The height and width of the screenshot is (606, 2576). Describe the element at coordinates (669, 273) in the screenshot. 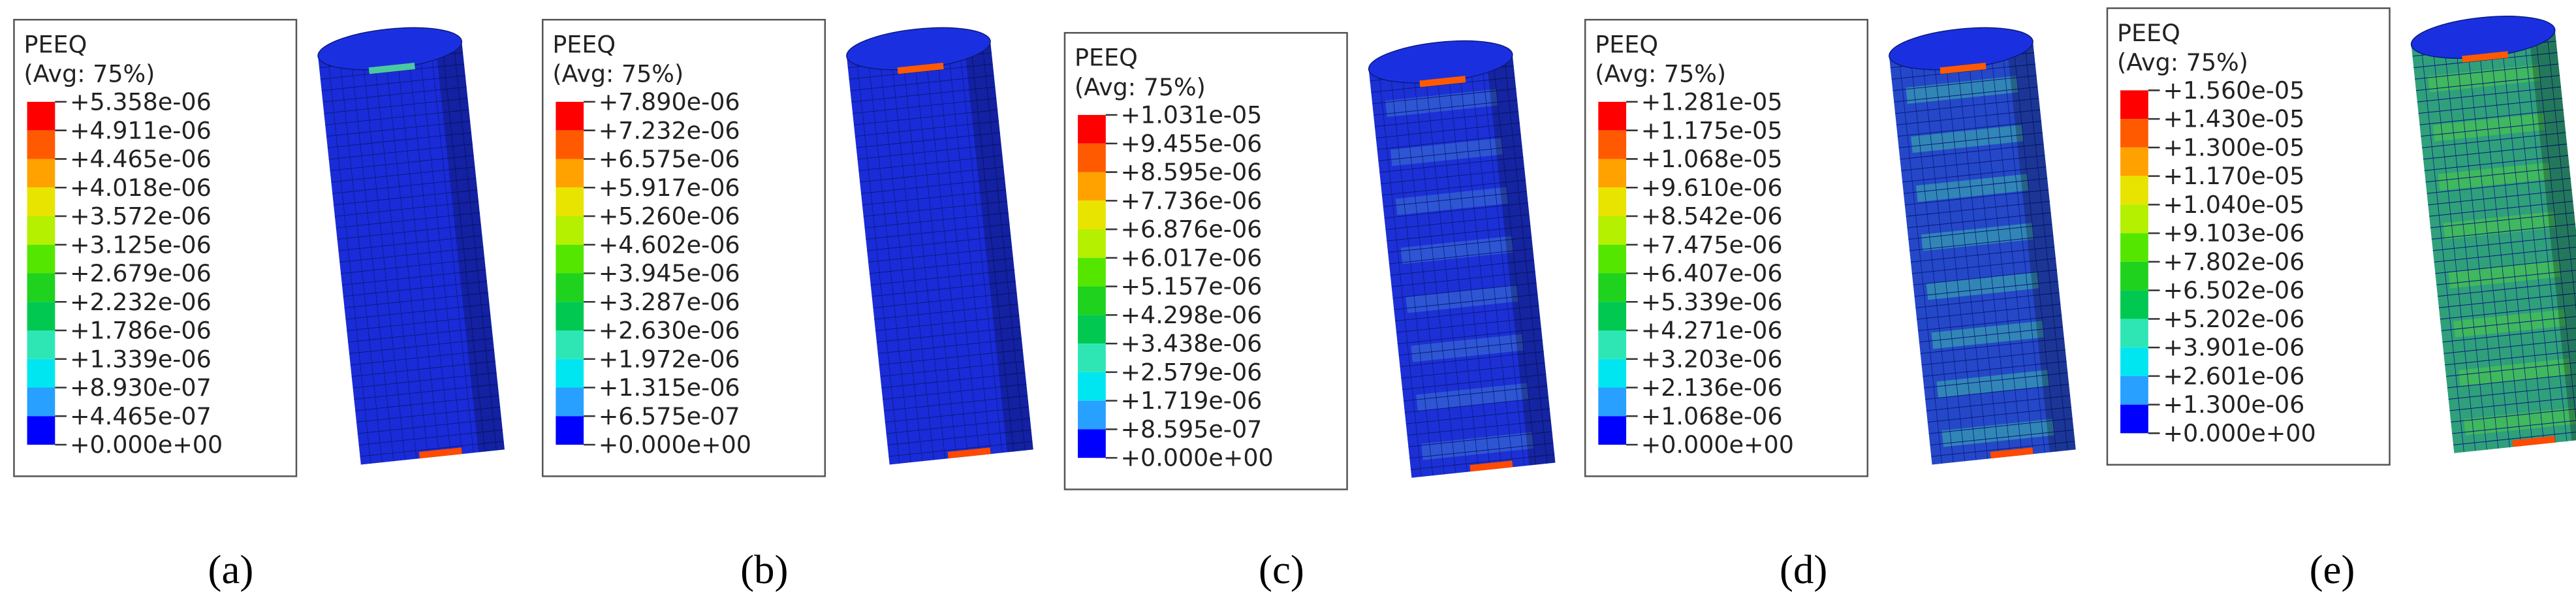

I see `legend-label: +3.945e-06` at that location.